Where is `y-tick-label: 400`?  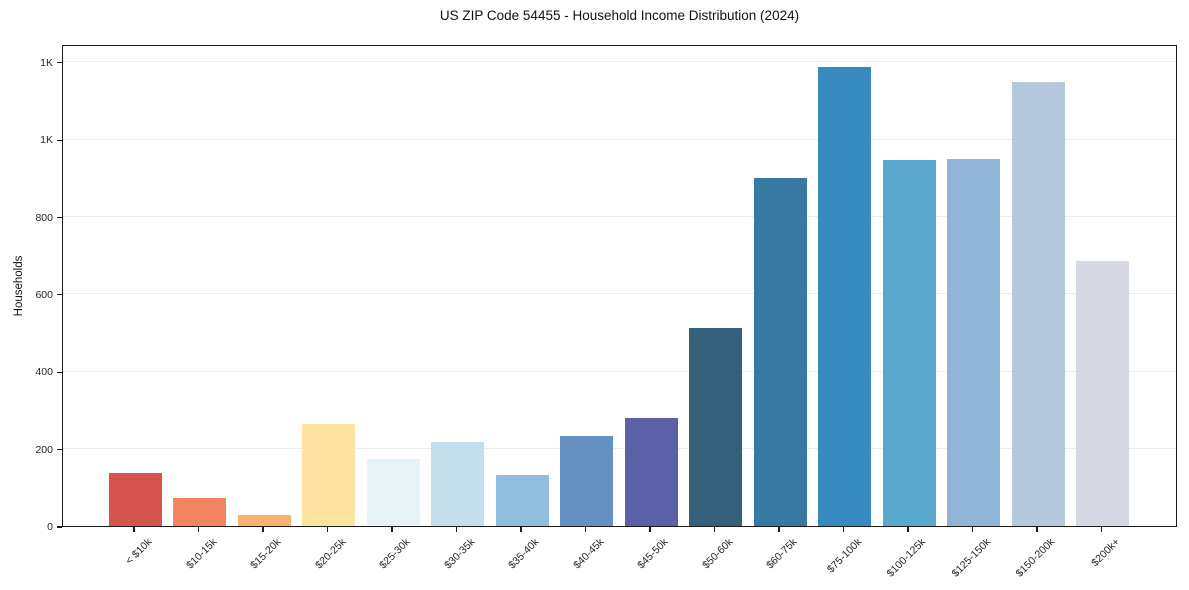
y-tick-label: 400 is located at coordinates (44, 372).